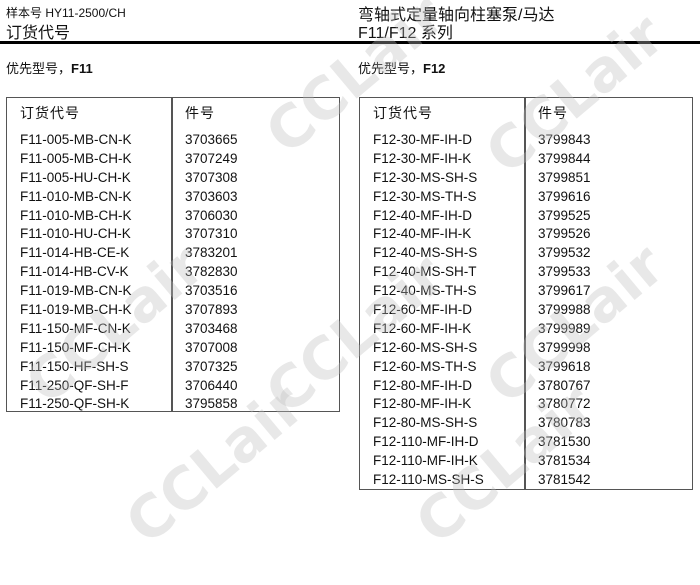 The height and width of the screenshot is (585, 700). Describe the element at coordinates (564, 442) in the screenshot. I see `part-number: 3781530` at that location.